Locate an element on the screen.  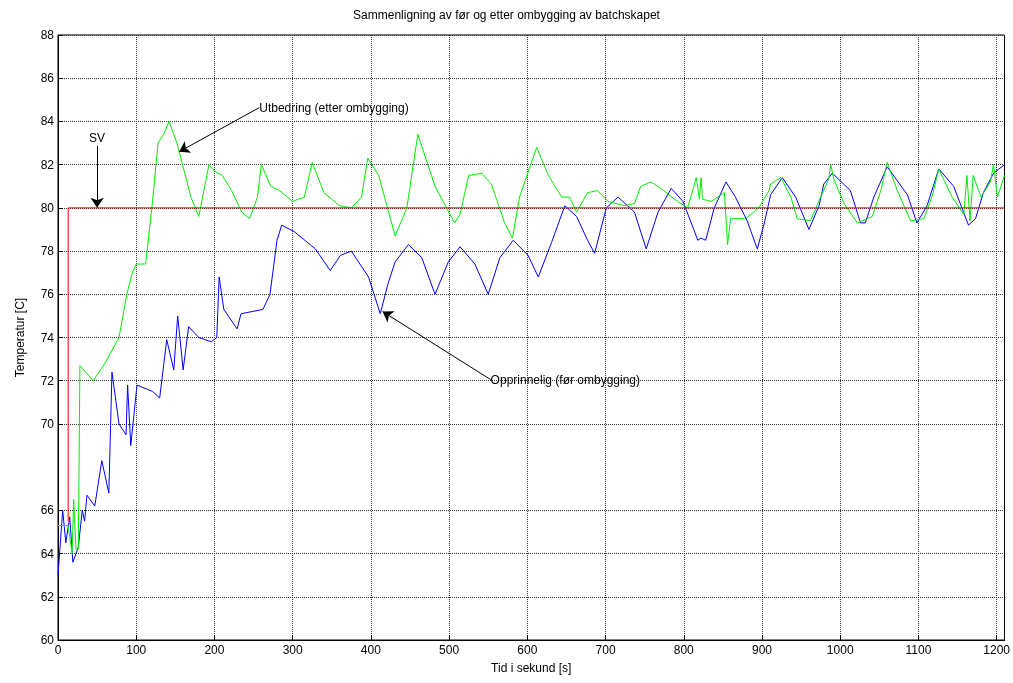
y-tick-label: 80 is located at coordinates (47, 207).